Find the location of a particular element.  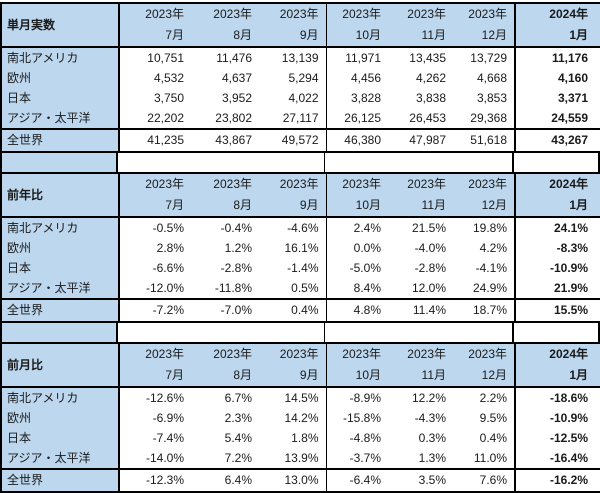

value-cell: 27,117 is located at coordinates (293, 118).